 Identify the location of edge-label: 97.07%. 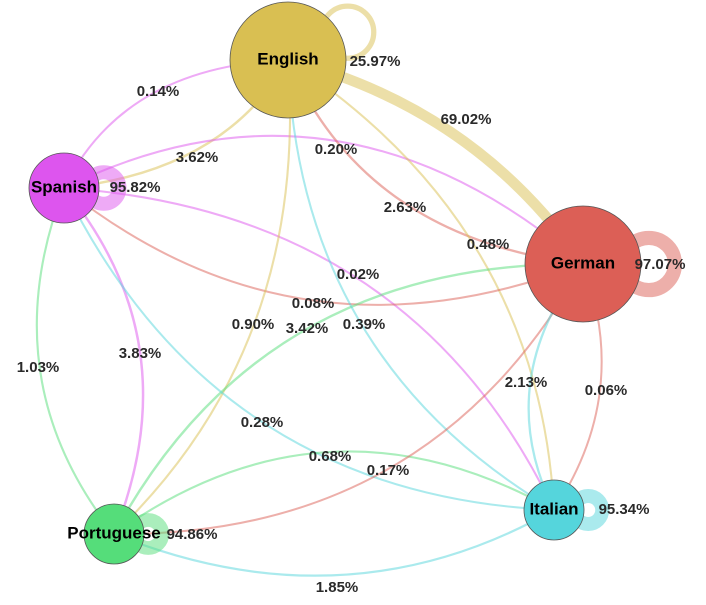
(660, 264).